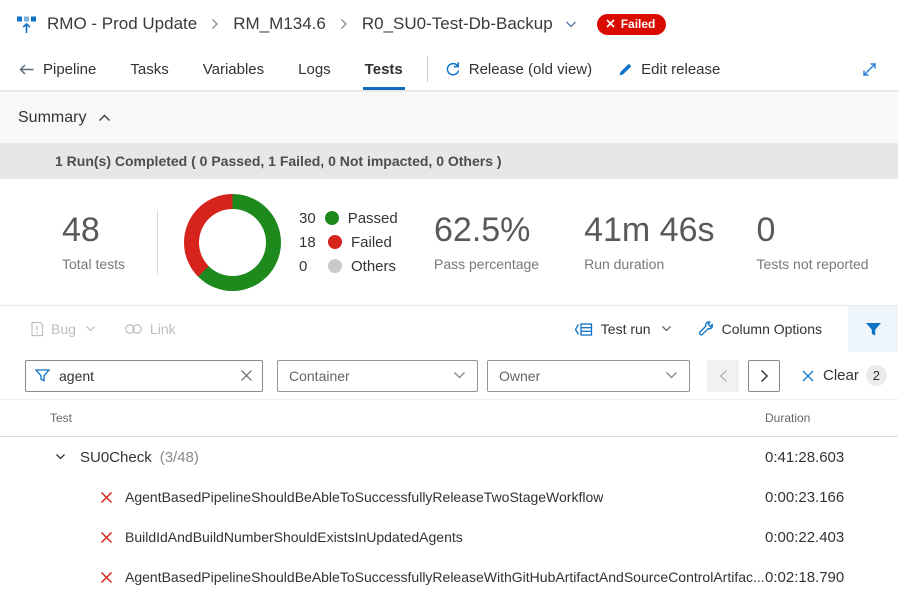 The height and width of the screenshot is (606, 898). I want to click on tab-pipeline-label: Pipeline, so click(70, 69).